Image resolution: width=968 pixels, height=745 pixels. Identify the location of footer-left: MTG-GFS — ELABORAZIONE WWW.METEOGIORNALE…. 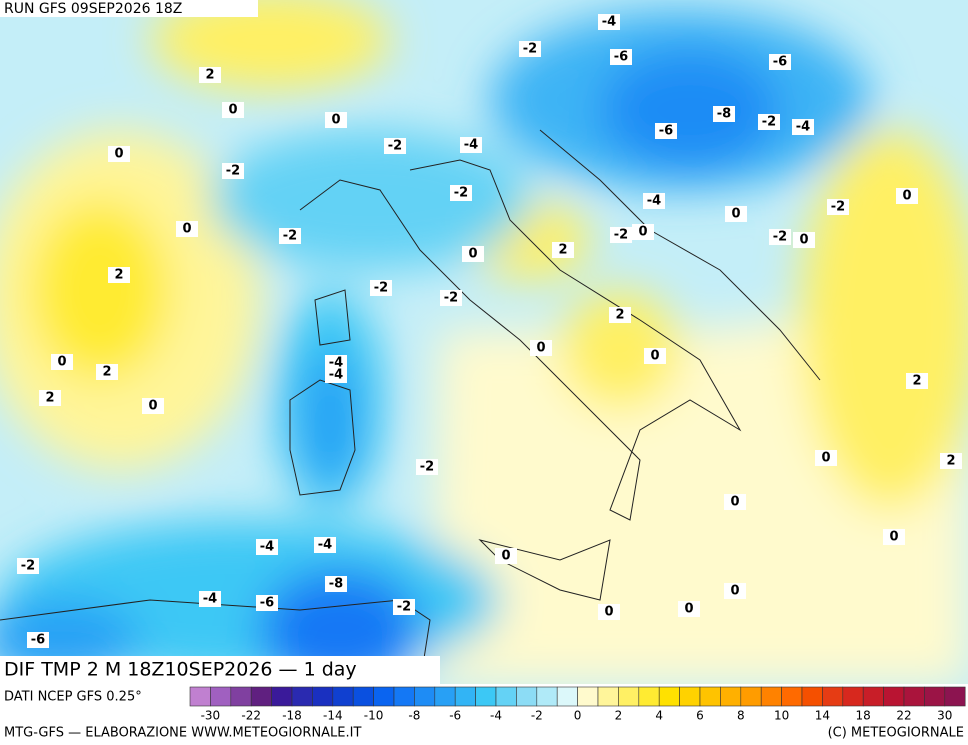
(182, 733).